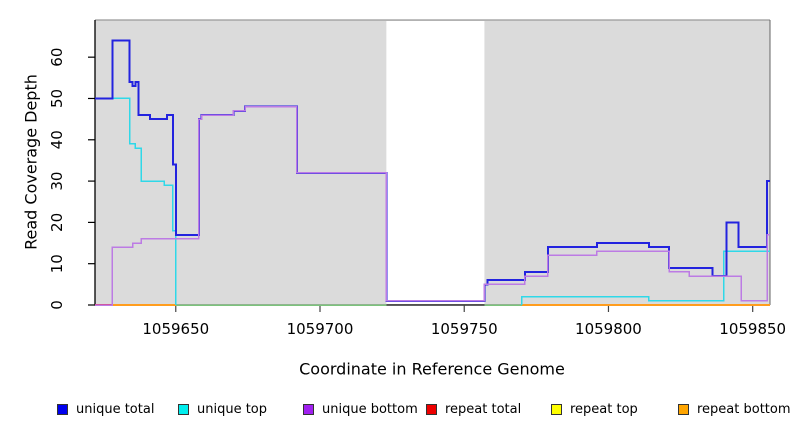  What do you see at coordinates (175, 329) in the screenshot?
I see `x-tick-label: 1059650` at bounding box center [175, 329].